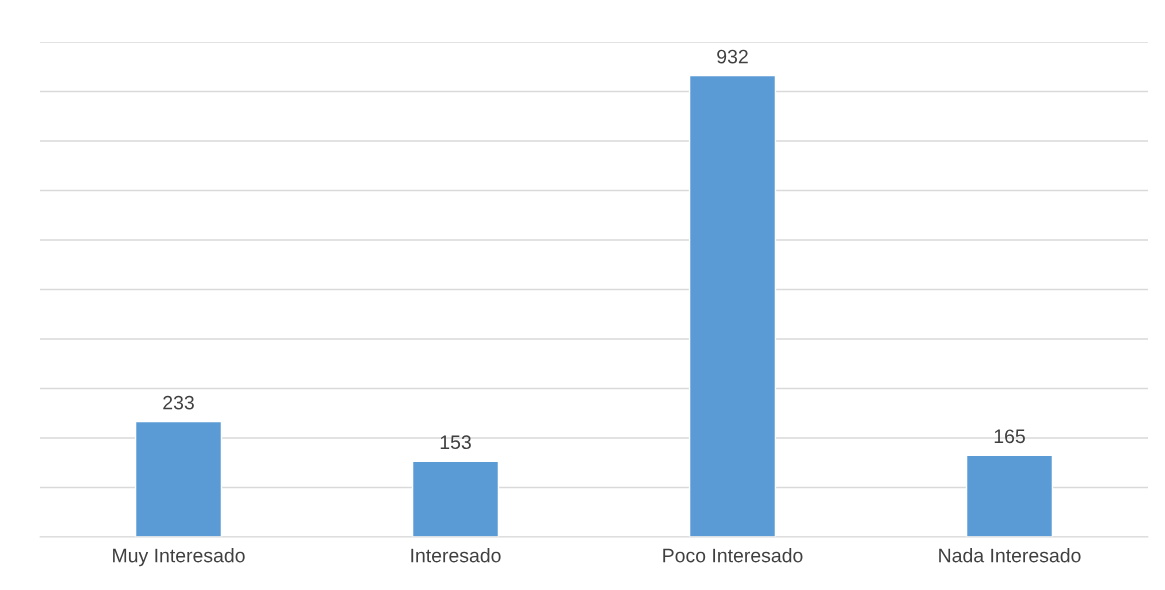  Describe the element at coordinates (1010, 555) in the screenshot. I see `x-tick-label: Nada Interesado` at that location.